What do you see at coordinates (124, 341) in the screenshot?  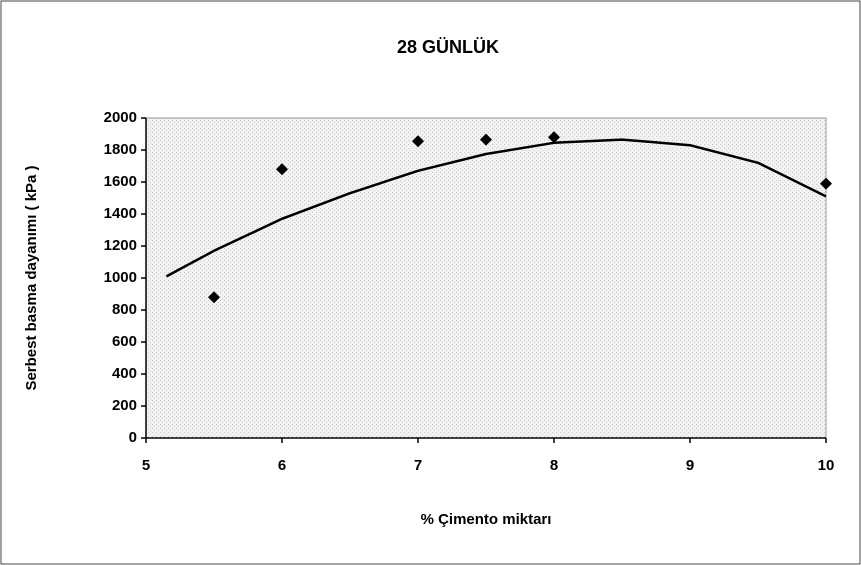 I see `y-tick-label: 600` at bounding box center [124, 341].